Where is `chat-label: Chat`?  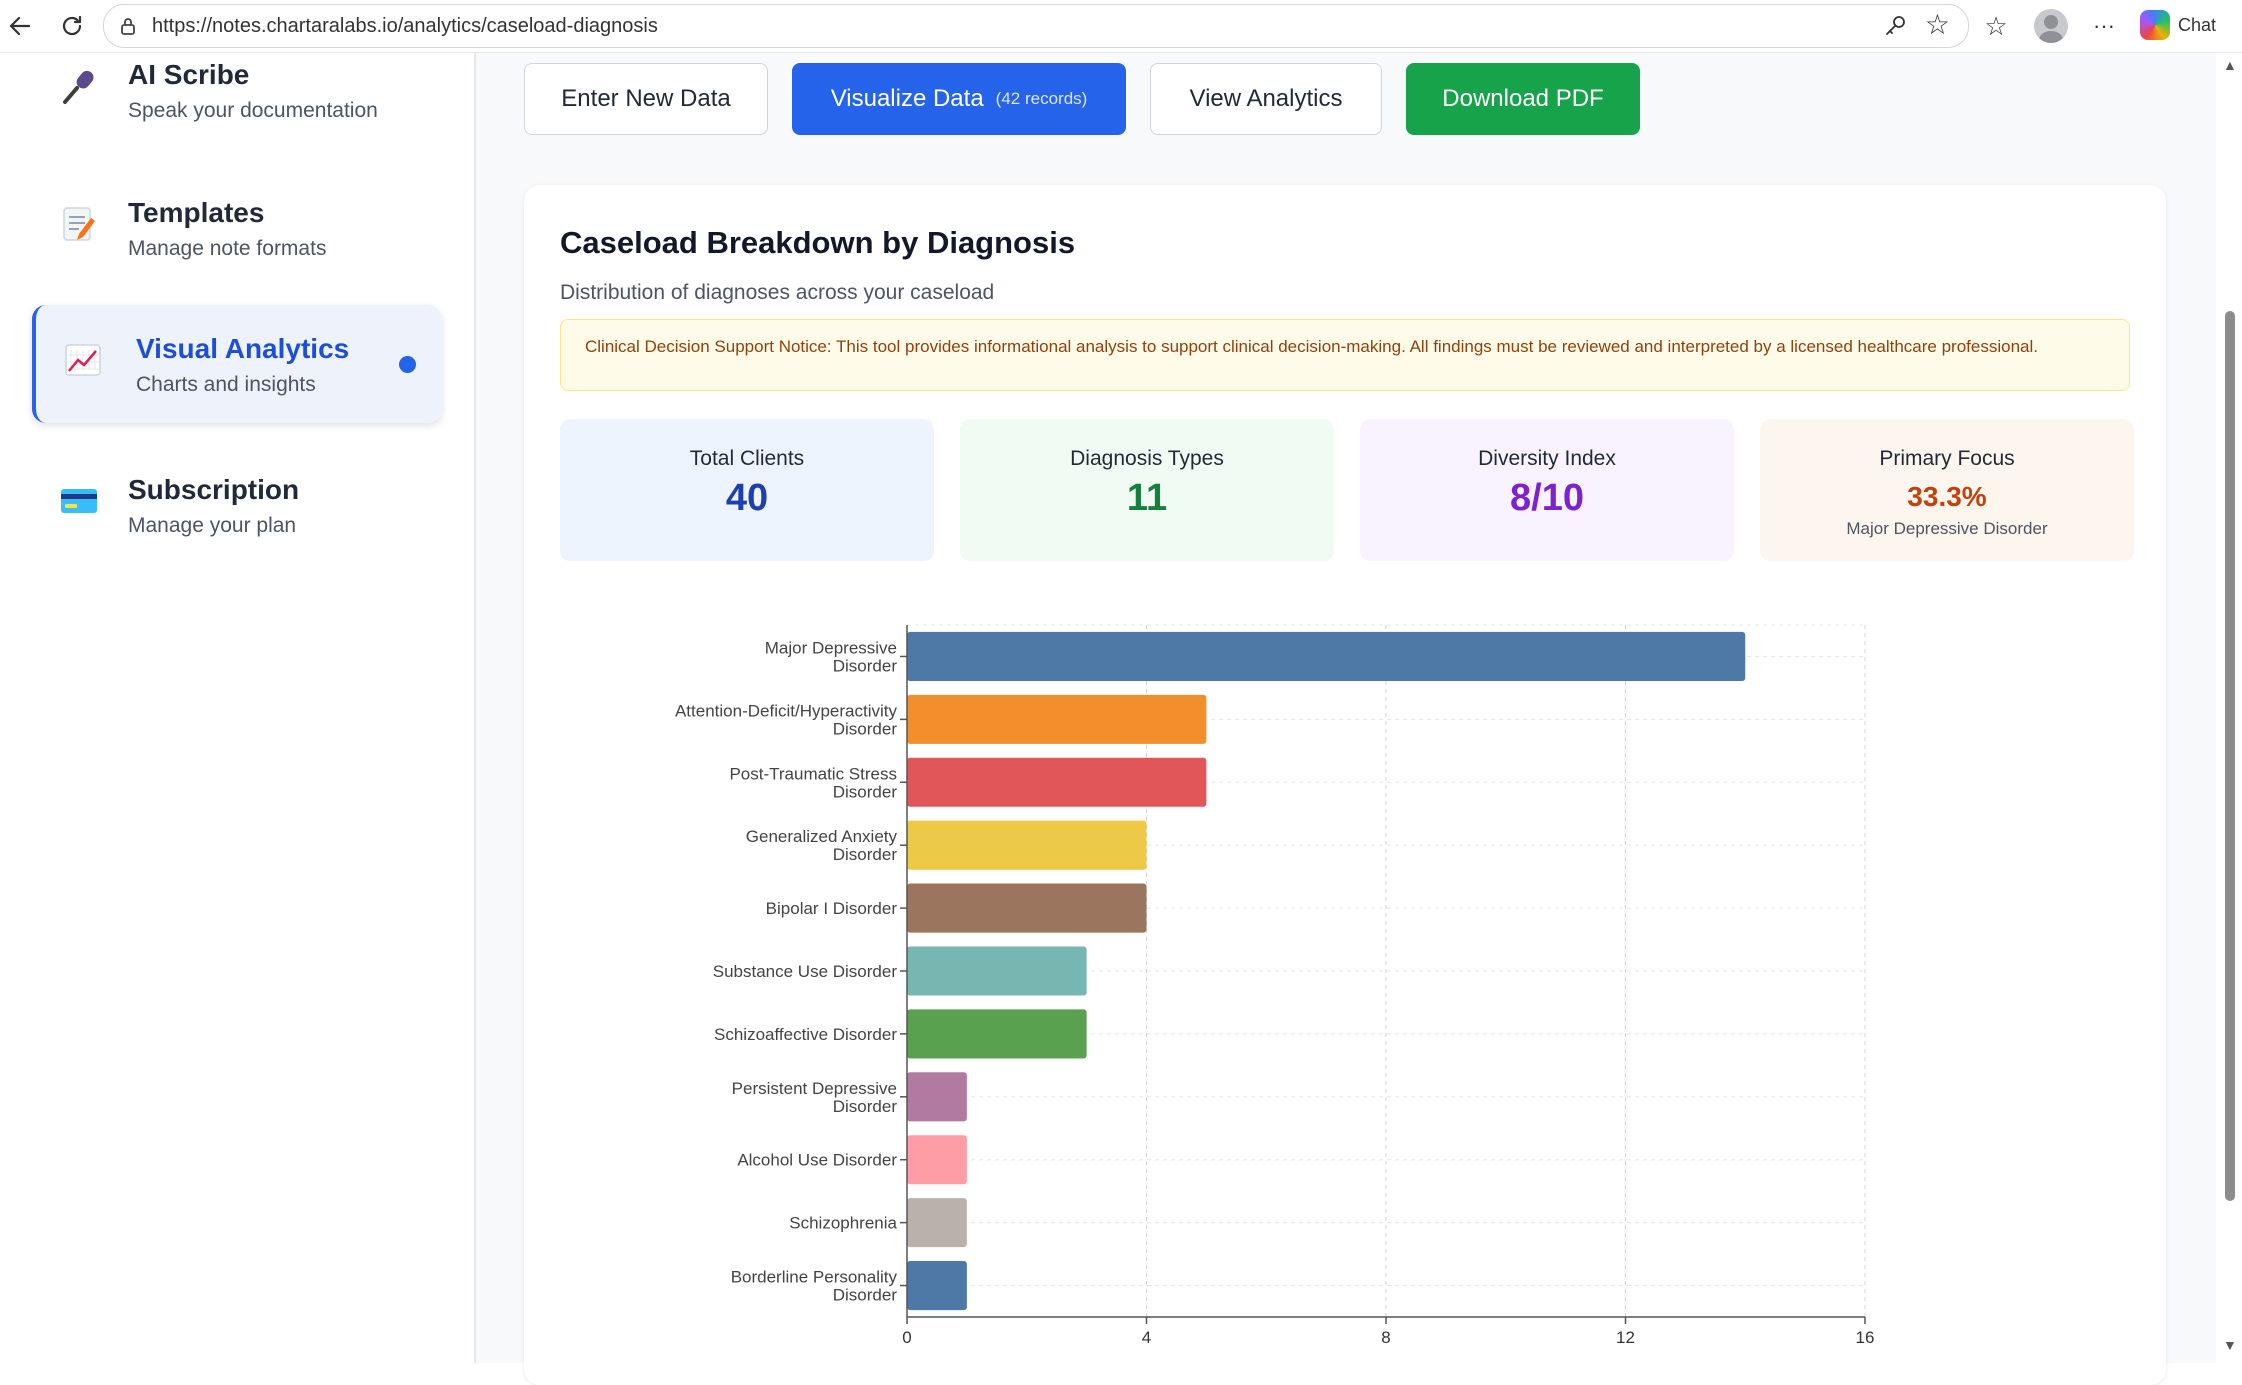
chat-label: Chat is located at coordinates (2197, 24).